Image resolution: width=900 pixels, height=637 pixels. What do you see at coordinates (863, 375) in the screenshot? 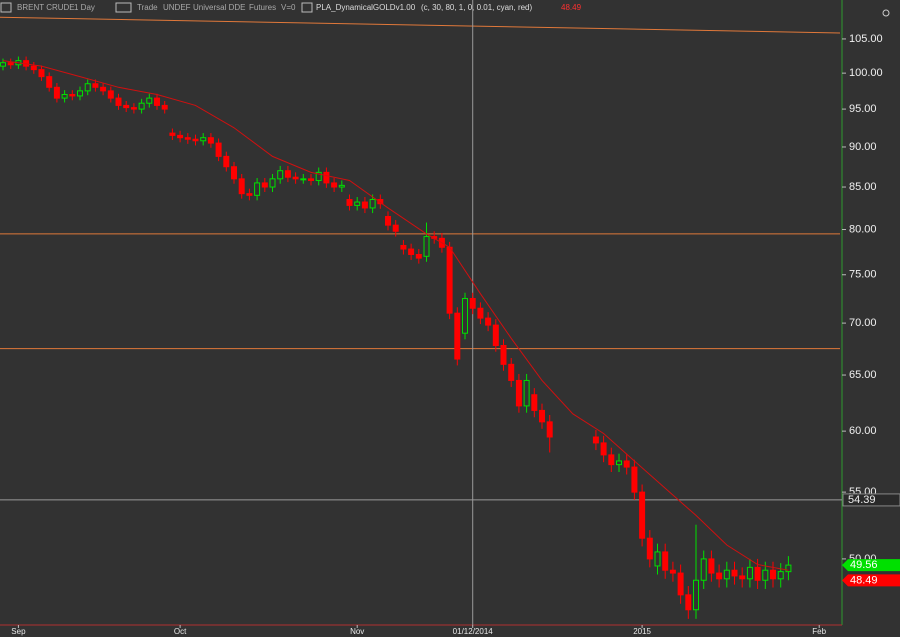
I see `y-tick-label: 65.00` at bounding box center [863, 375].